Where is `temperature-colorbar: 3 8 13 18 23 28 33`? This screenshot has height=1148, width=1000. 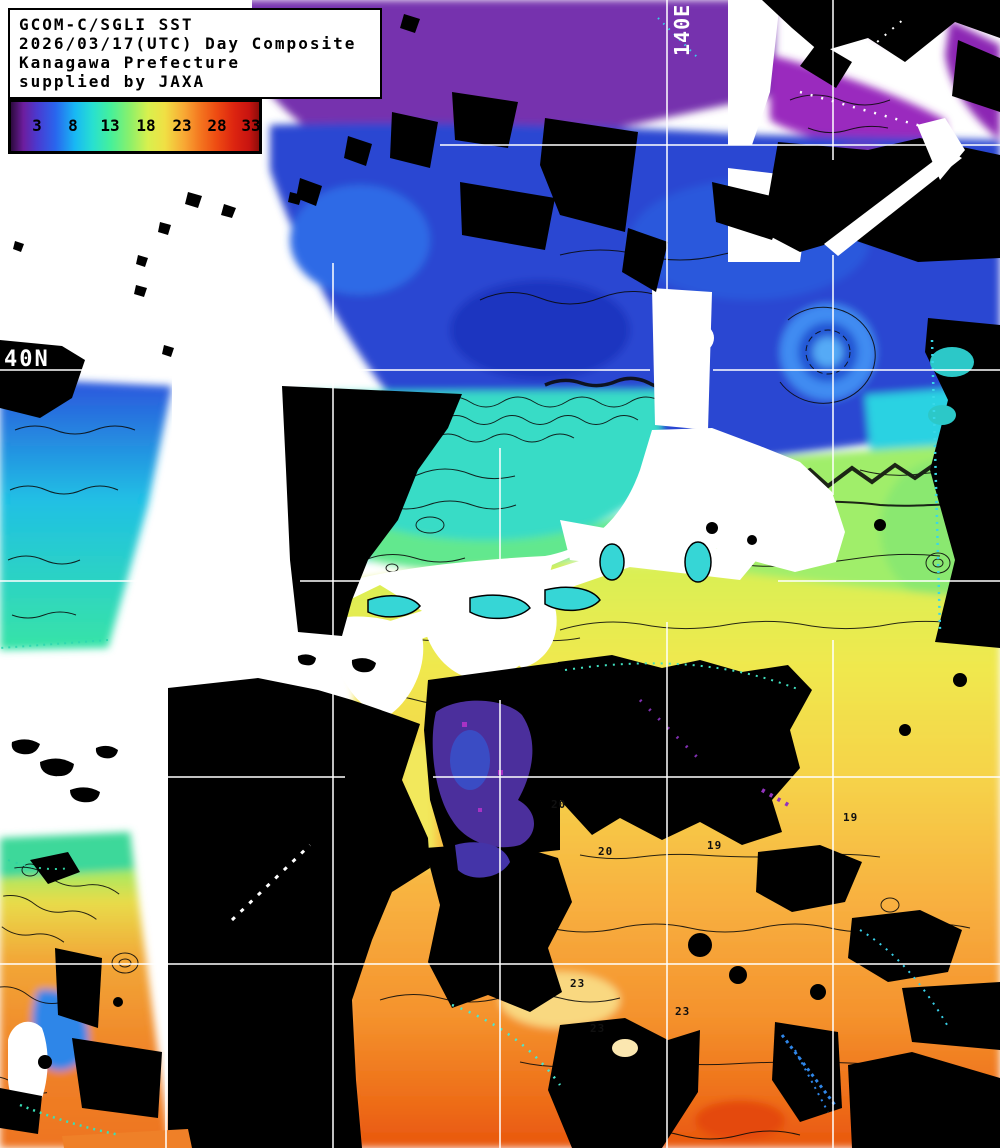
temperature-colorbar: 3 8 13 18 23 28 33 is located at coordinates (135, 126).